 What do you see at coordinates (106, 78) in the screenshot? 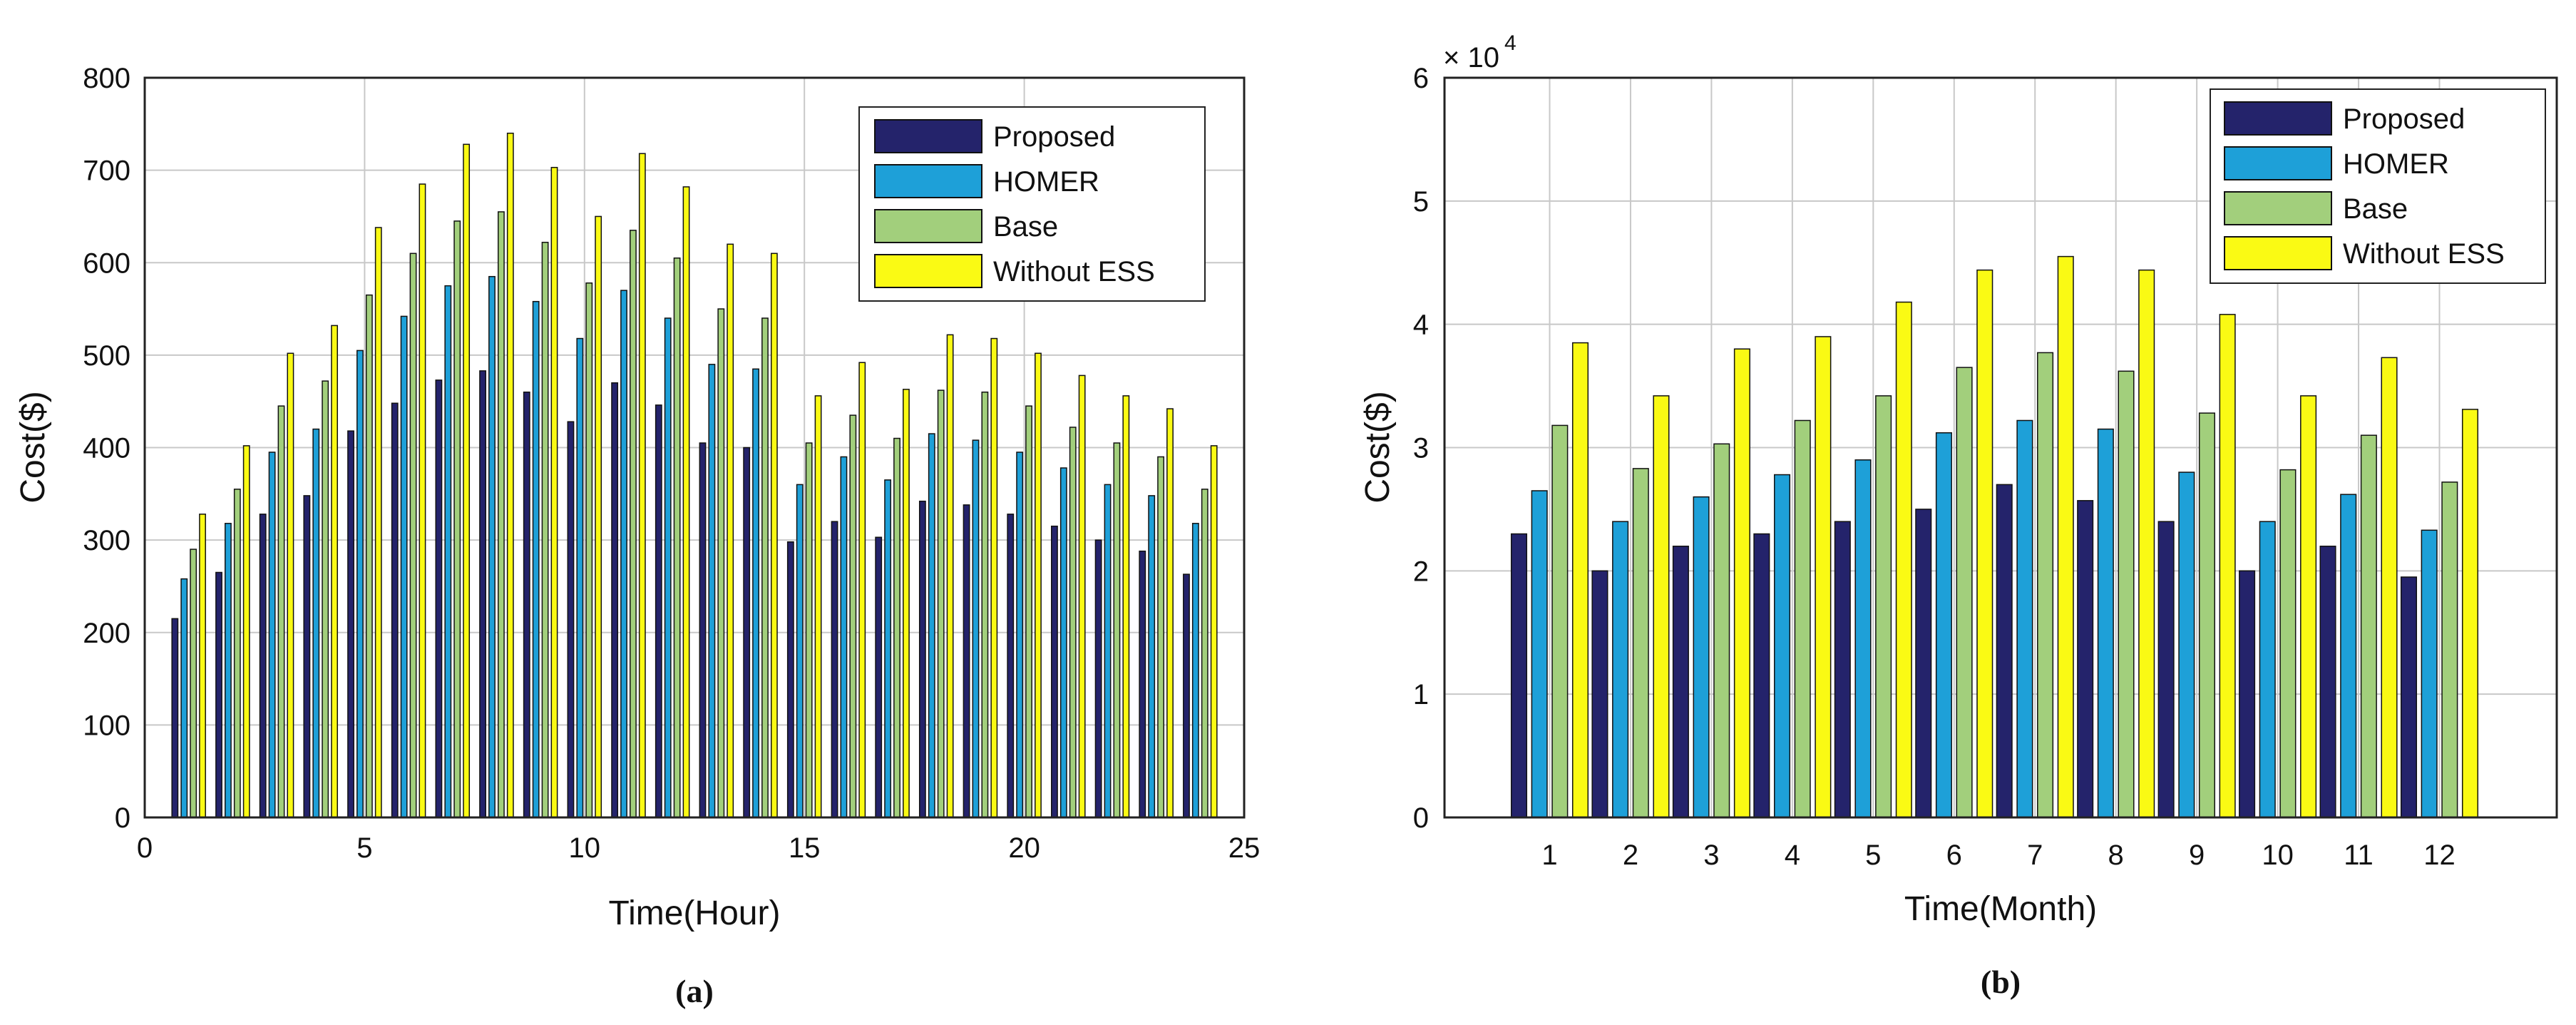
I see `chart-a-ytick-label: 800` at bounding box center [106, 78].